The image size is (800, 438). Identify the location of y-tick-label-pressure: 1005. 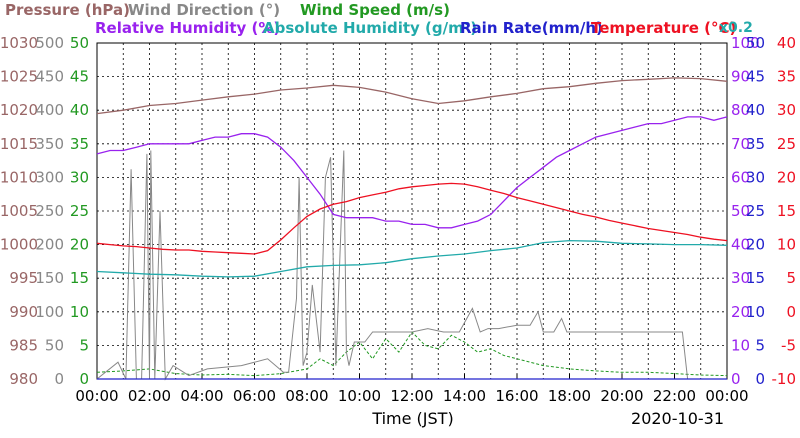
(19, 211).